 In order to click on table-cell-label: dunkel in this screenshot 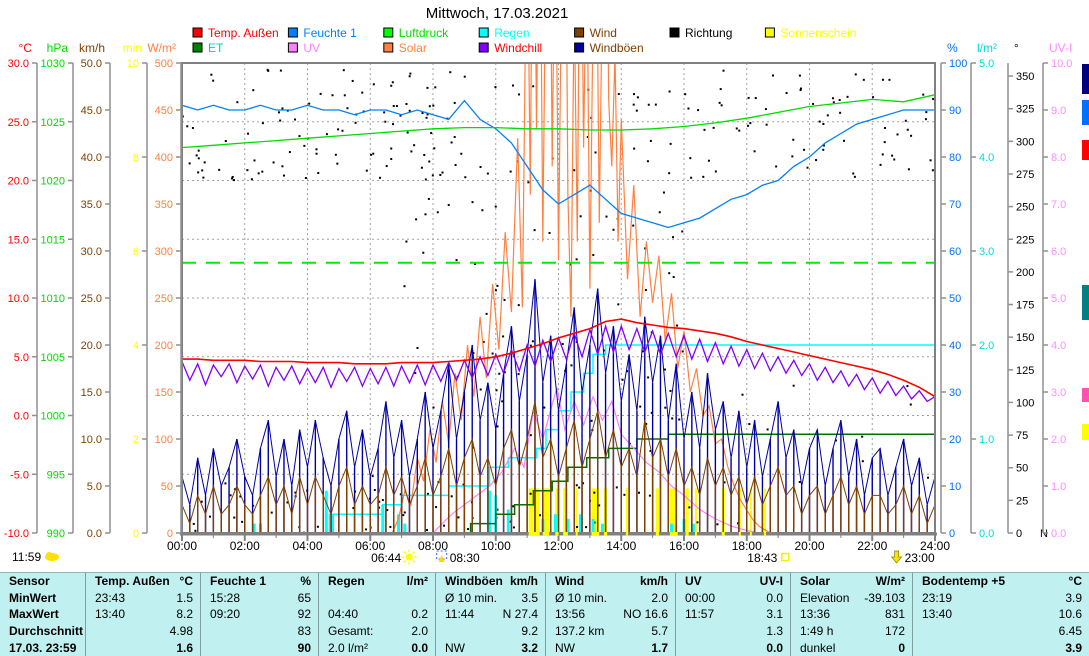, I will do `click(818, 647)`.